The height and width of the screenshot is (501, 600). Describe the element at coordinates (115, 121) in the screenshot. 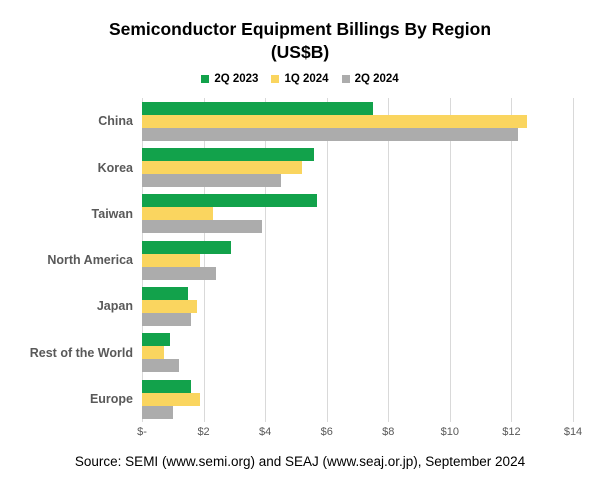

I see `category-label: China` at that location.